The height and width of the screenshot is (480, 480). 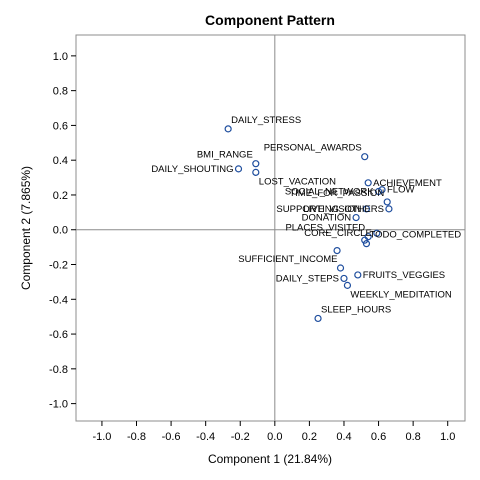 I want to click on x-tick-label: -0.2, so click(x=240, y=437).